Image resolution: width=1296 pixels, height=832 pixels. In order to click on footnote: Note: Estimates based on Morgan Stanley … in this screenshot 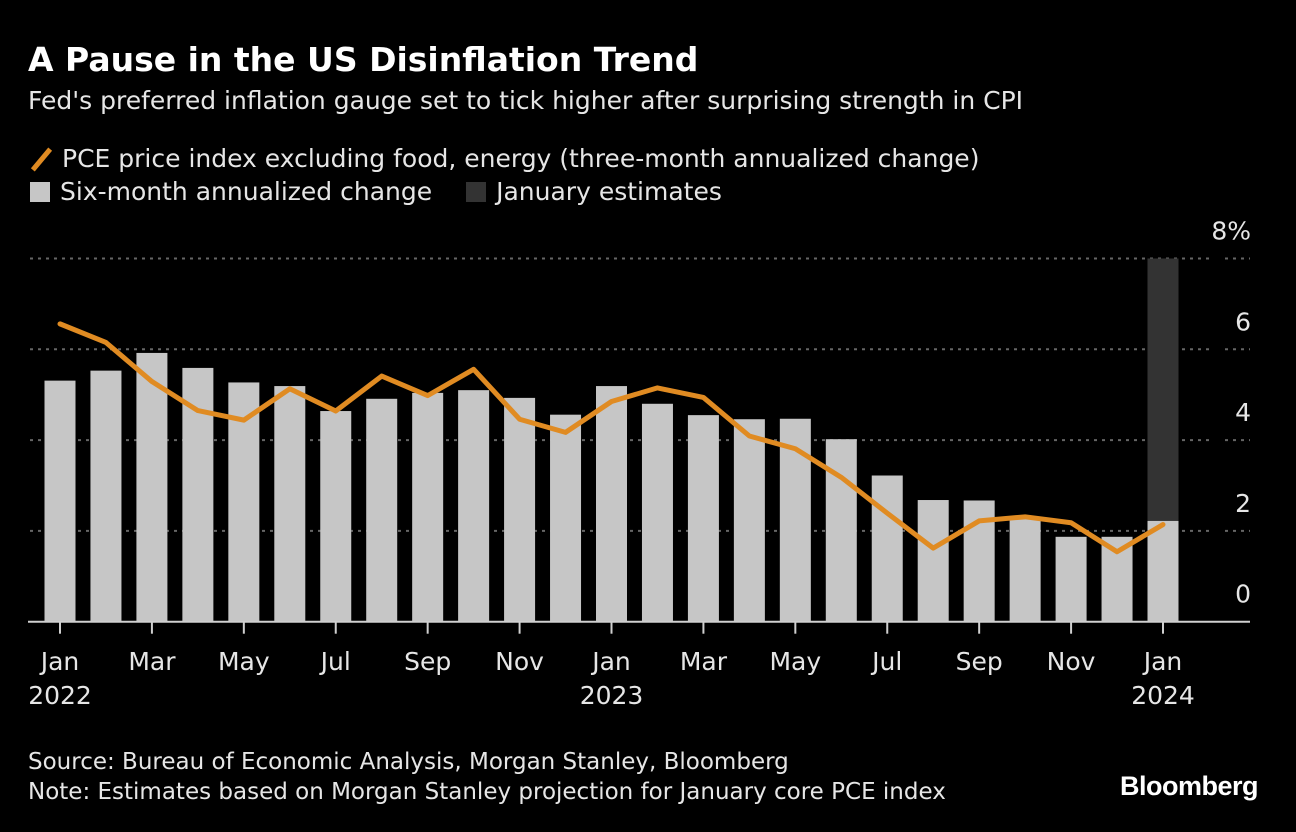, I will do `click(487, 792)`.